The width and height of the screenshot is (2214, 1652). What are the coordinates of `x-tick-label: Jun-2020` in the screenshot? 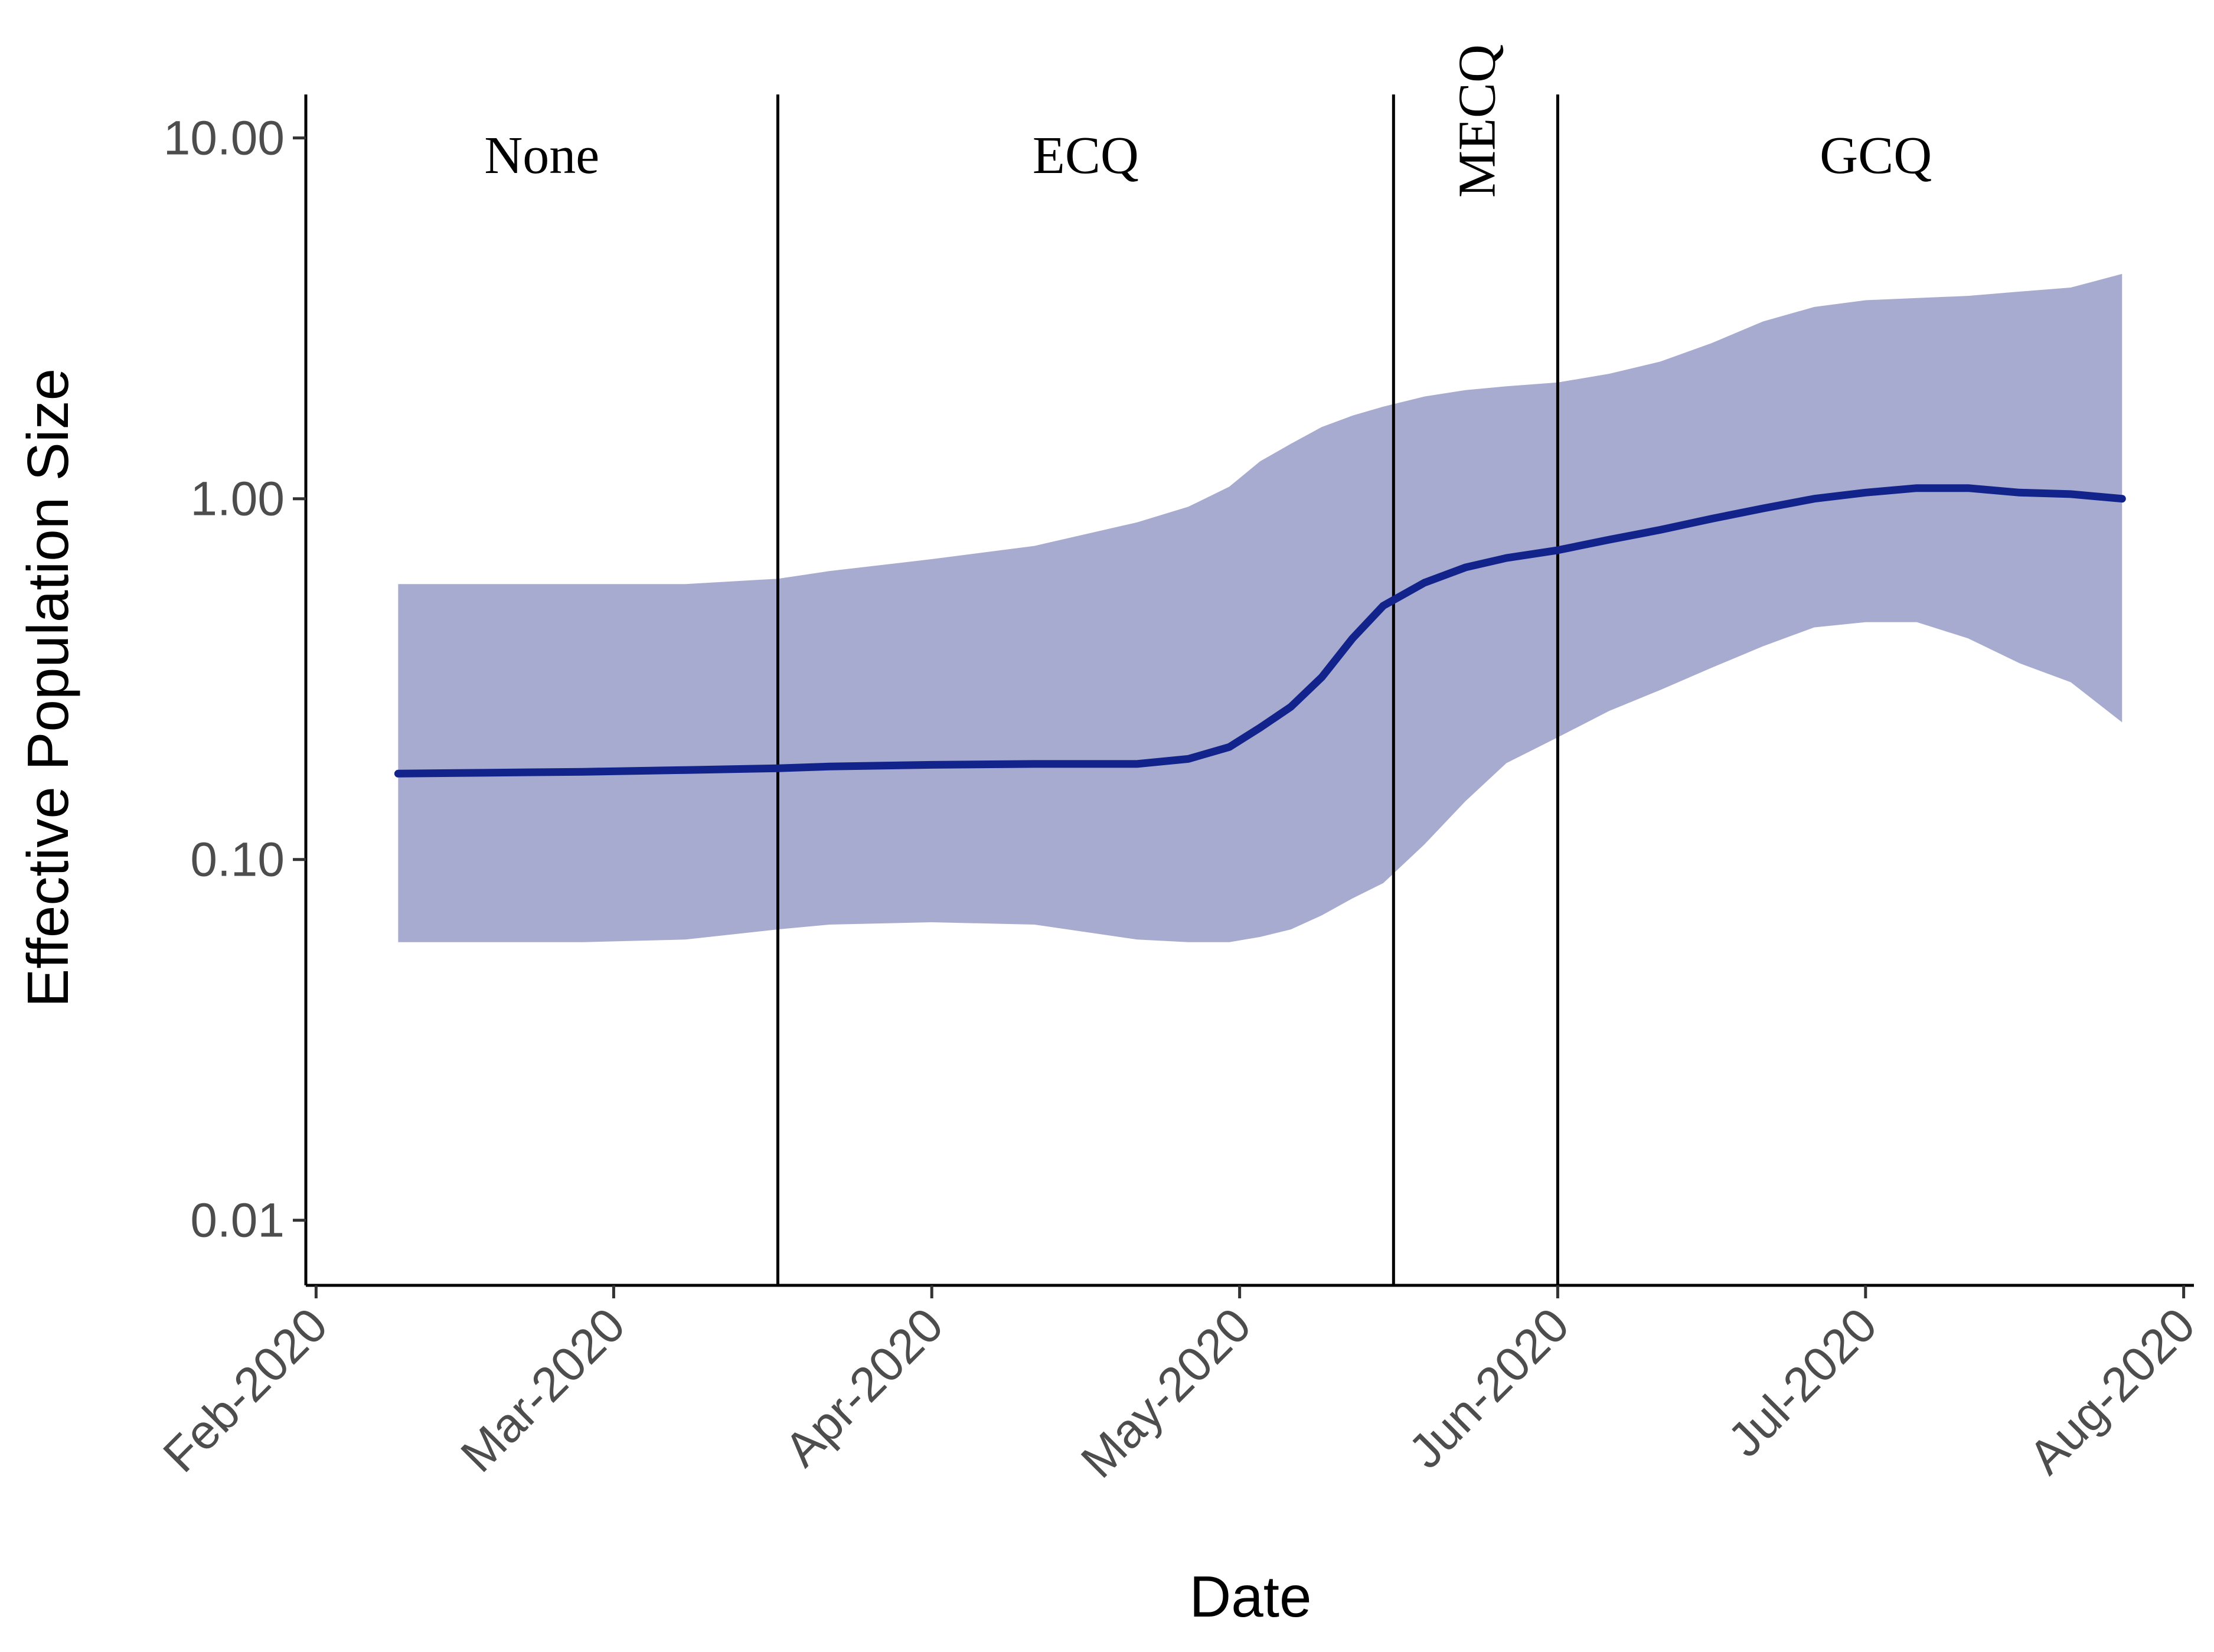 It's located at (1489, 1388).